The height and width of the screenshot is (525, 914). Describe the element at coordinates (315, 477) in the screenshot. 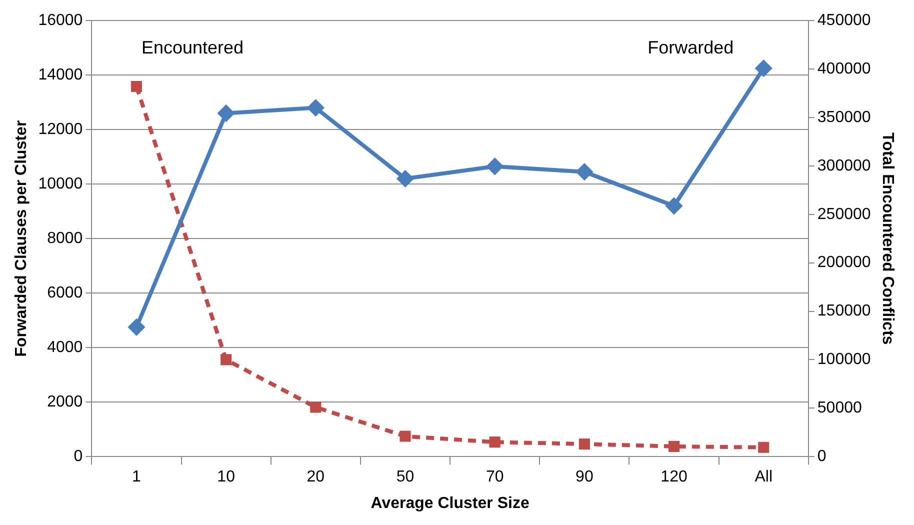

I see `x-tick-label: 20` at that location.